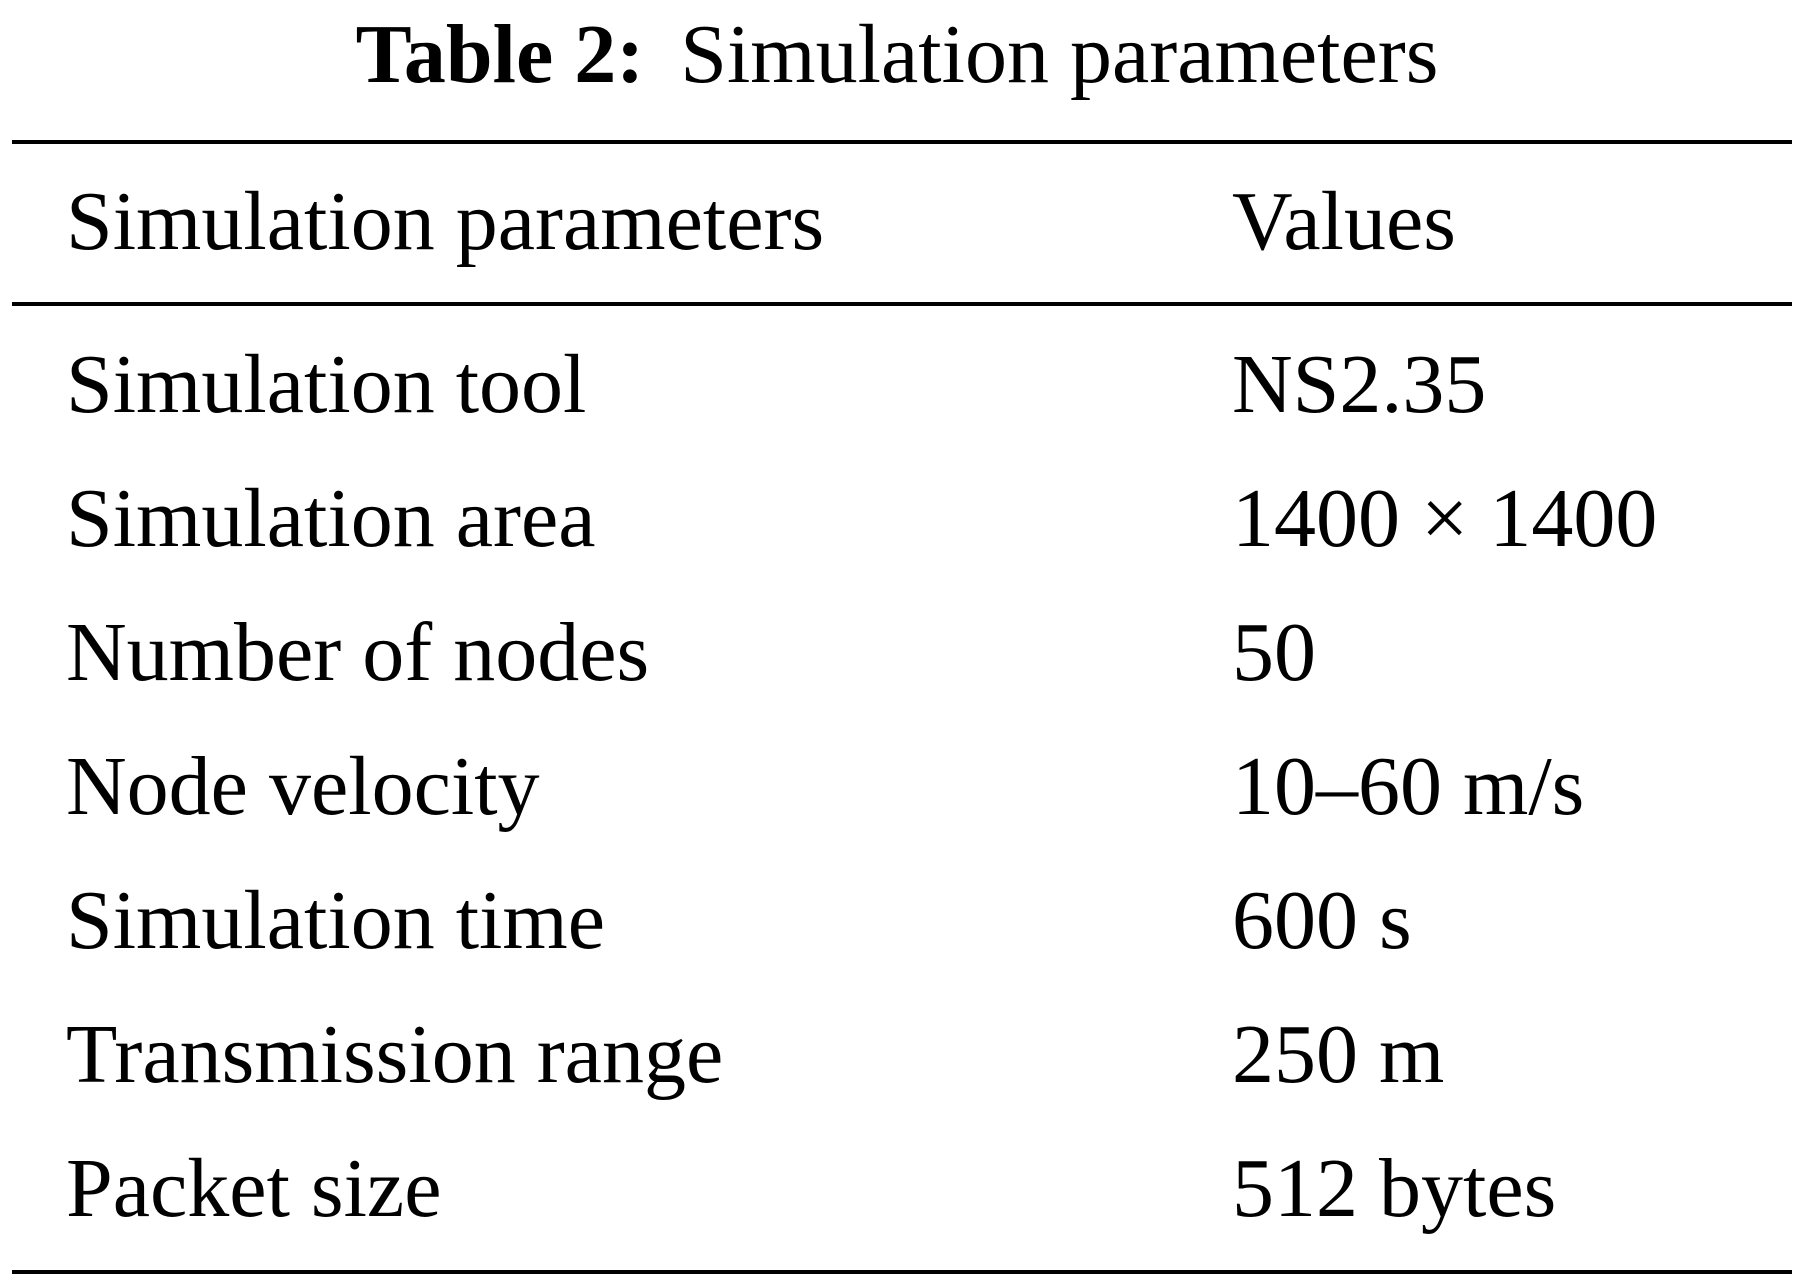 This screenshot has height=1282, width=1794. I want to click on value-cell: 600 s, so click(1322, 920).